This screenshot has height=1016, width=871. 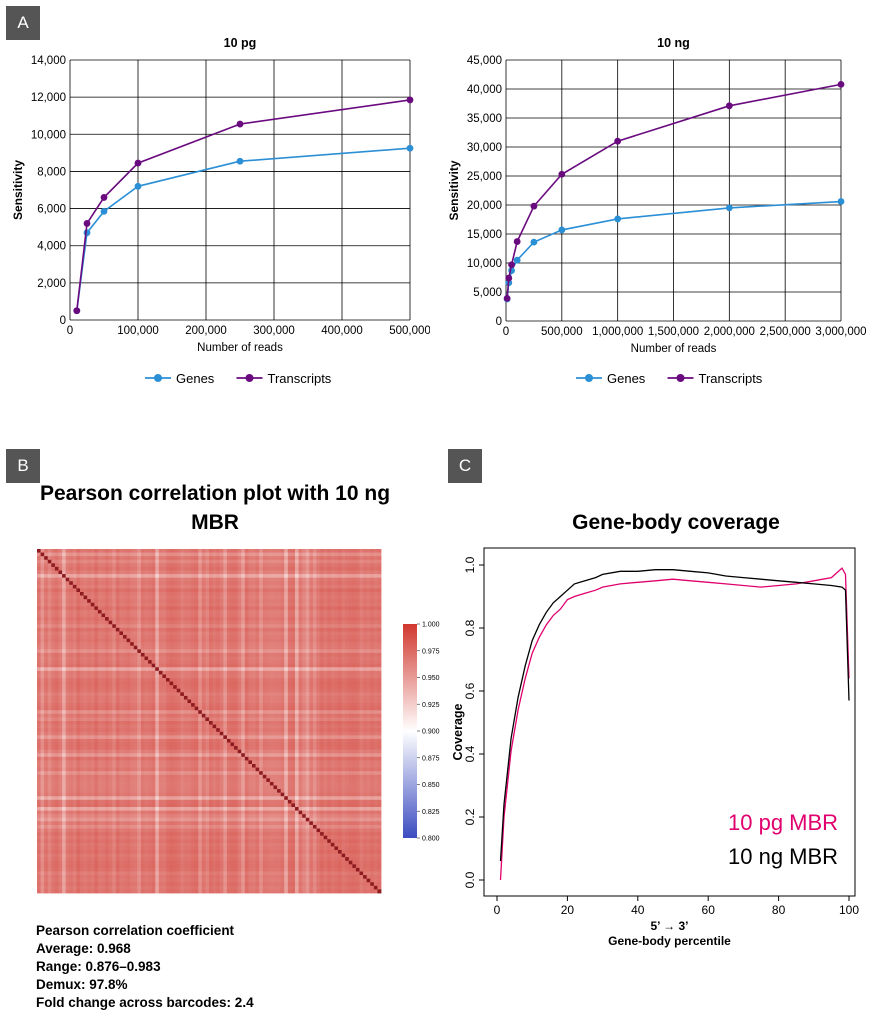 I want to click on heatmap-diagonal-cell, so click(x=168, y=680).